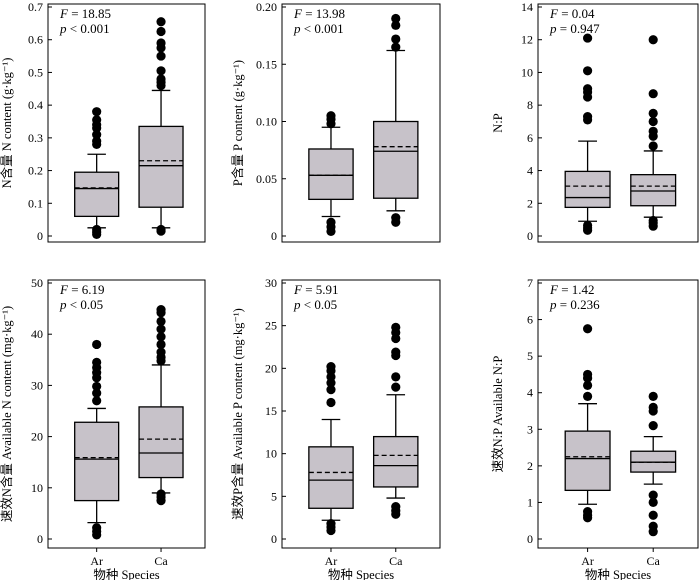 This screenshot has width=700, height=580. What do you see at coordinates (237, 414) in the screenshot?
I see `y-axis-label: 速效P含量 Available P content (mg·kg⁻¹)` at bounding box center [237, 414].